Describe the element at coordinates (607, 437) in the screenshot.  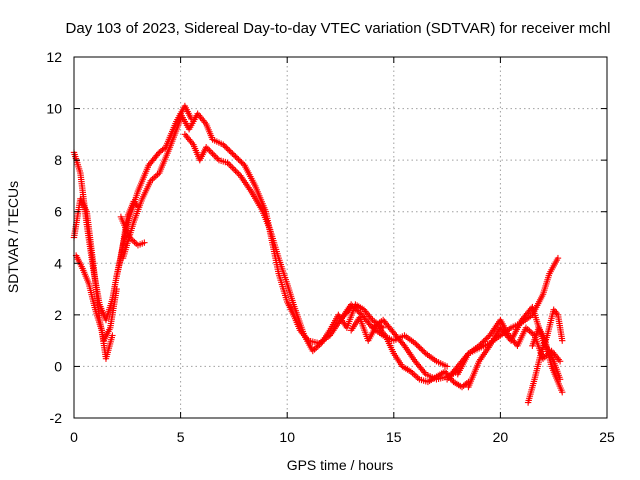
I see `x-tick-label: 25` at that location.